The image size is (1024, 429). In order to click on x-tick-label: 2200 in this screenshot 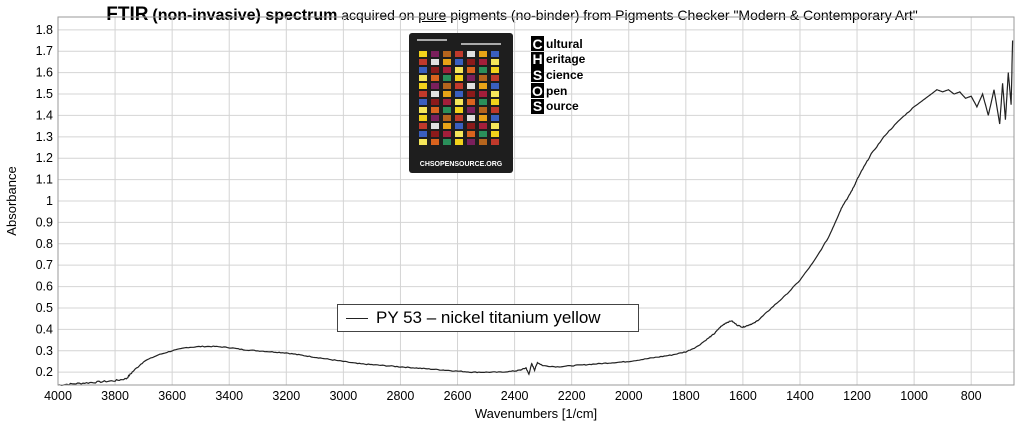, I will do `click(572, 396)`.